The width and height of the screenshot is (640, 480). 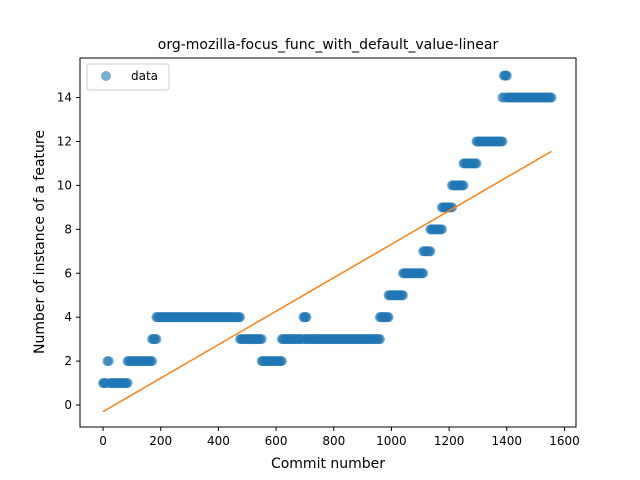 What do you see at coordinates (40, 242) in the screenshot?
I see `y-axis-label: Number of instance of a feature` at bounding box center [40, 242].